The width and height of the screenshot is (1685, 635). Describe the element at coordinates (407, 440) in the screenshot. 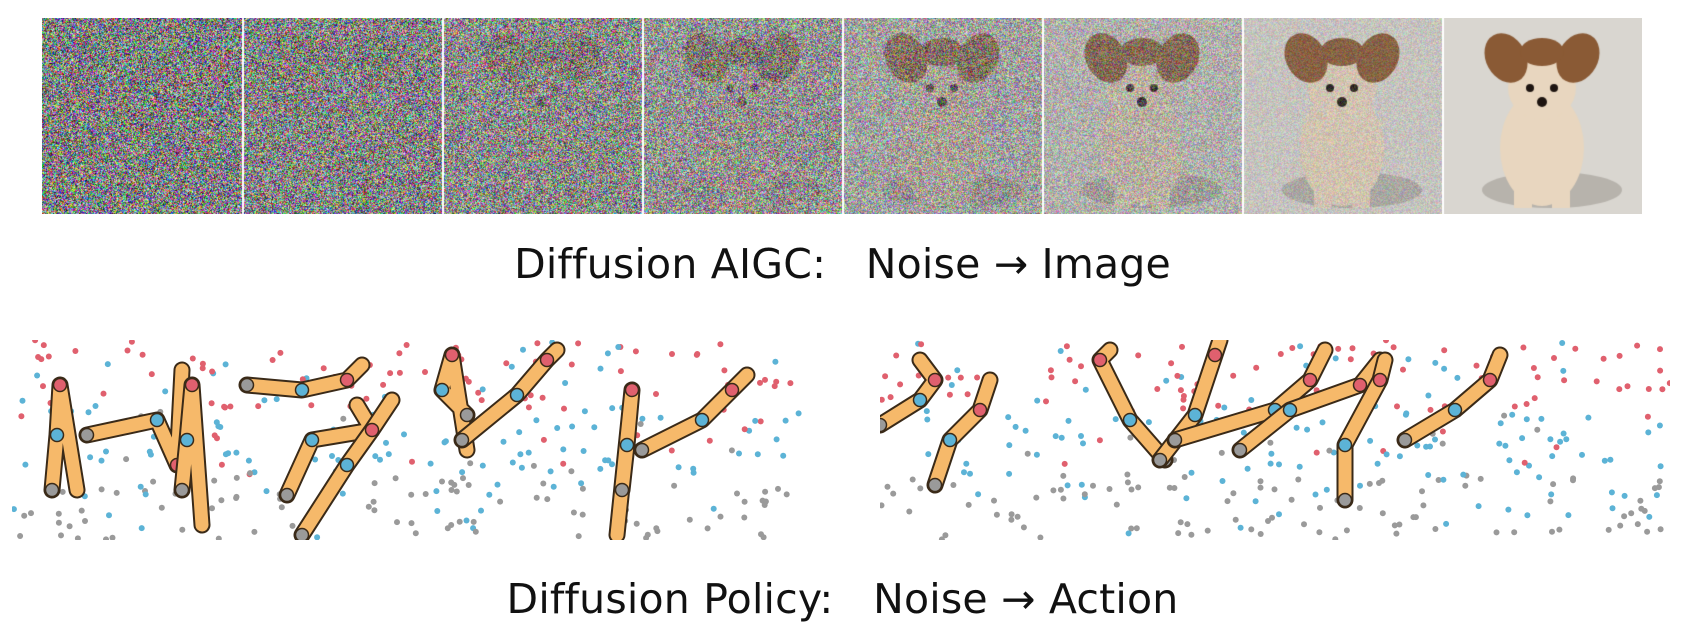

I see `policy-panel-left` at that location.